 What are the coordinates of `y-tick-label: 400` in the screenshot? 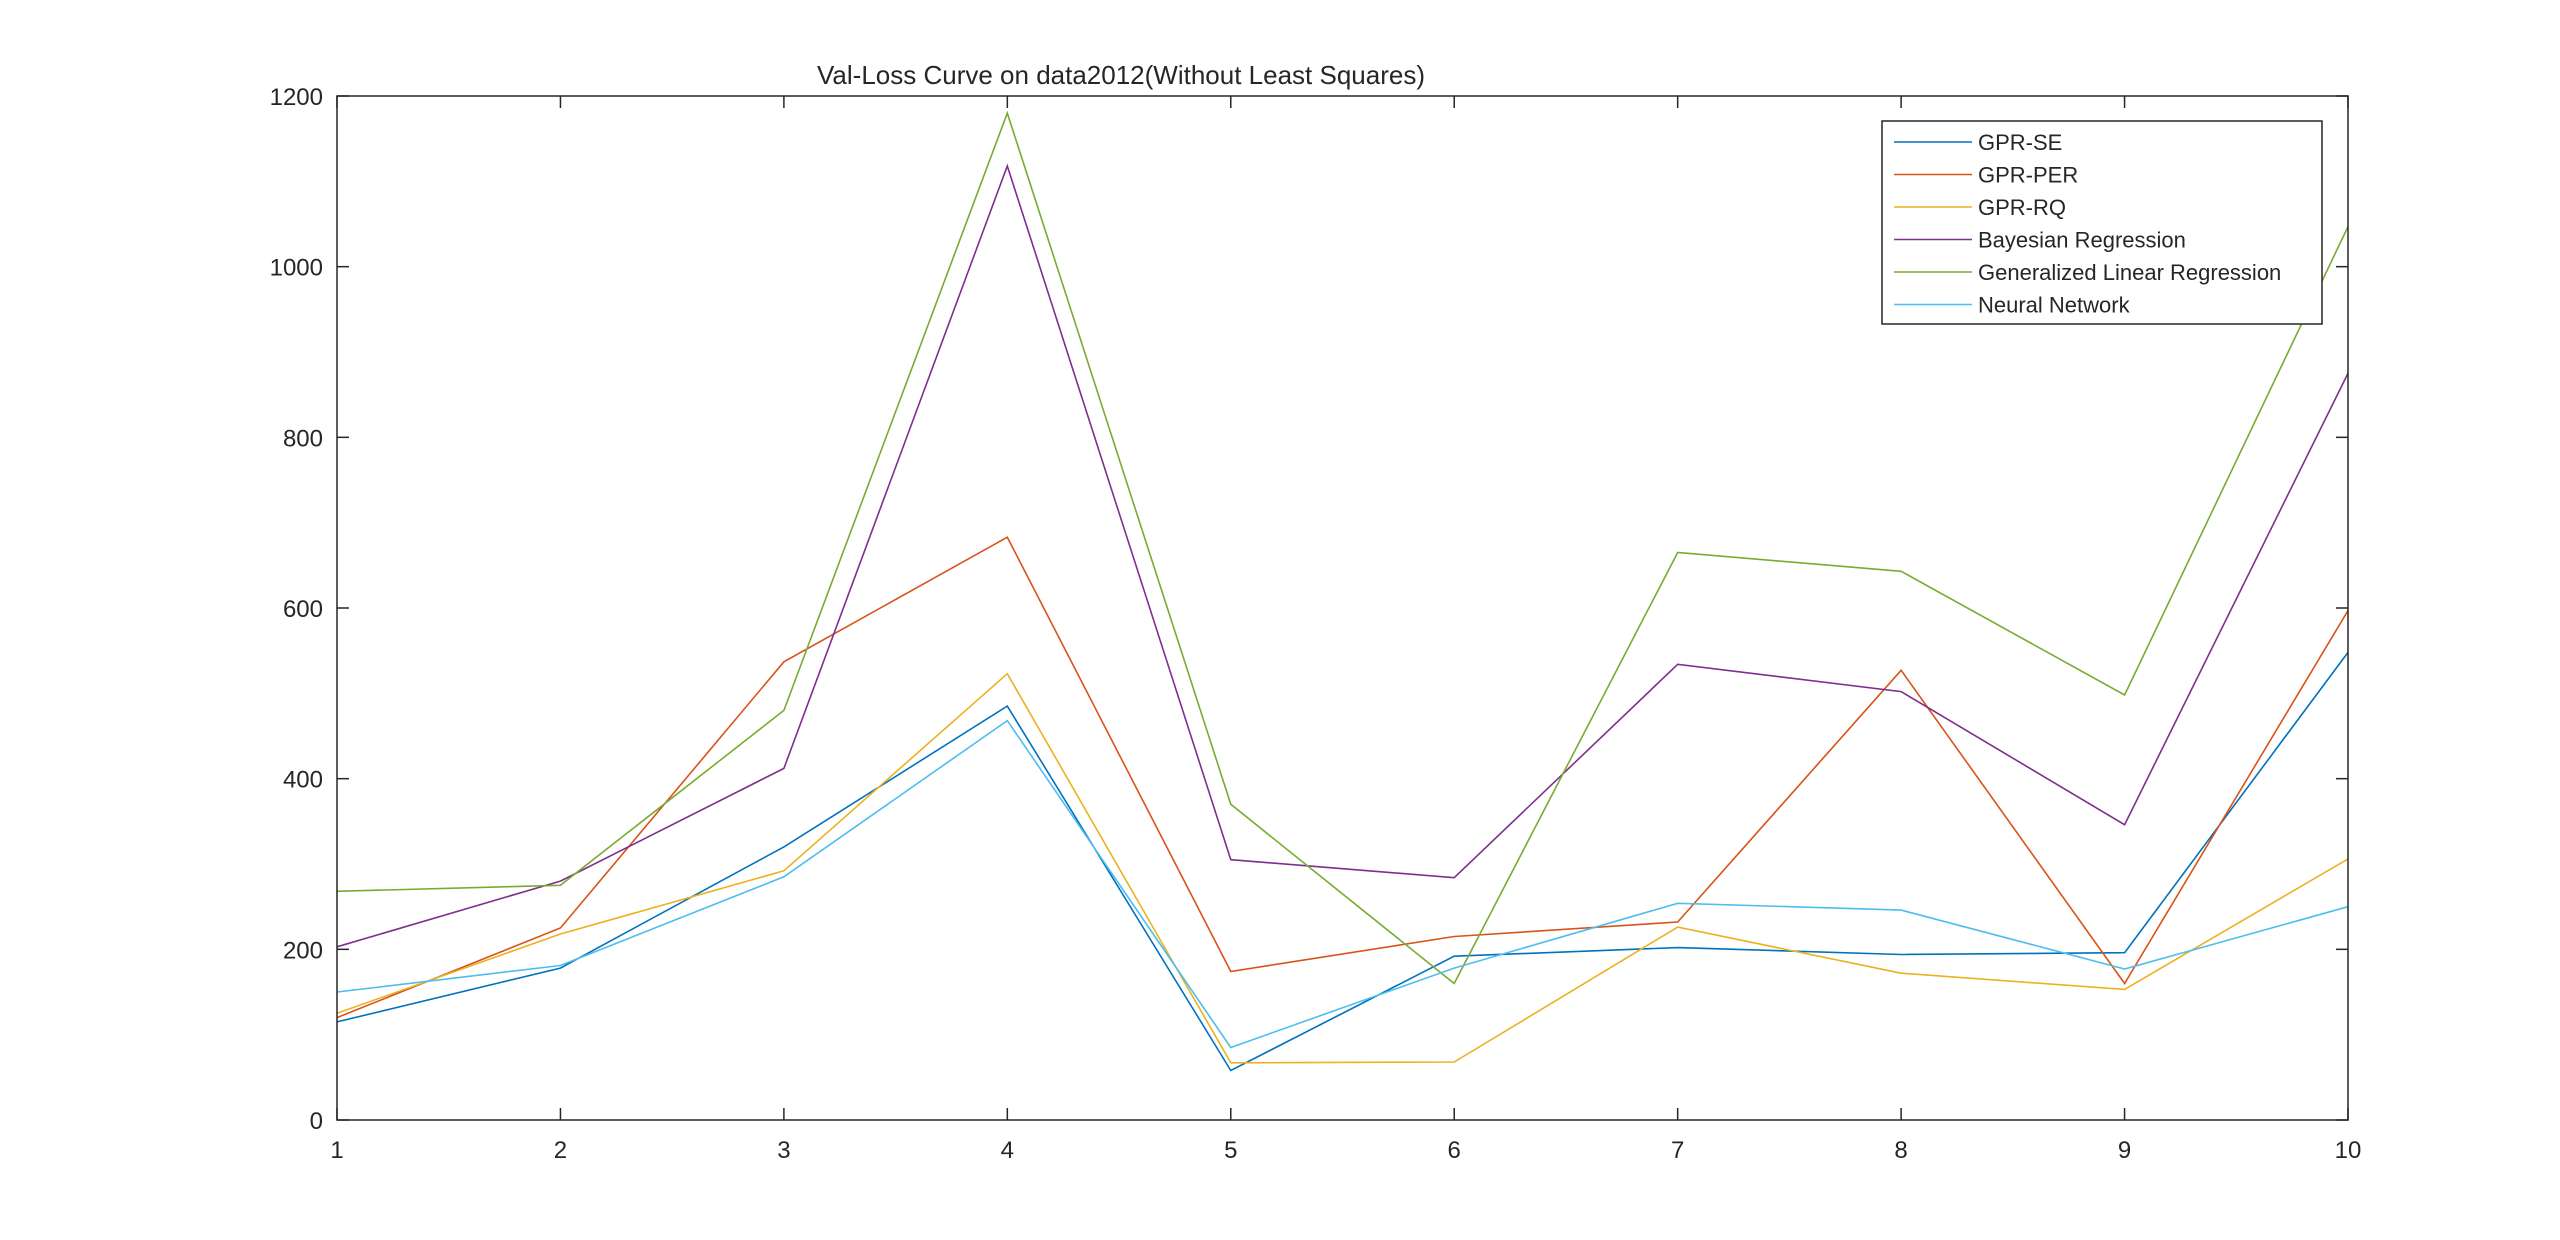 It's located at (303, 780).